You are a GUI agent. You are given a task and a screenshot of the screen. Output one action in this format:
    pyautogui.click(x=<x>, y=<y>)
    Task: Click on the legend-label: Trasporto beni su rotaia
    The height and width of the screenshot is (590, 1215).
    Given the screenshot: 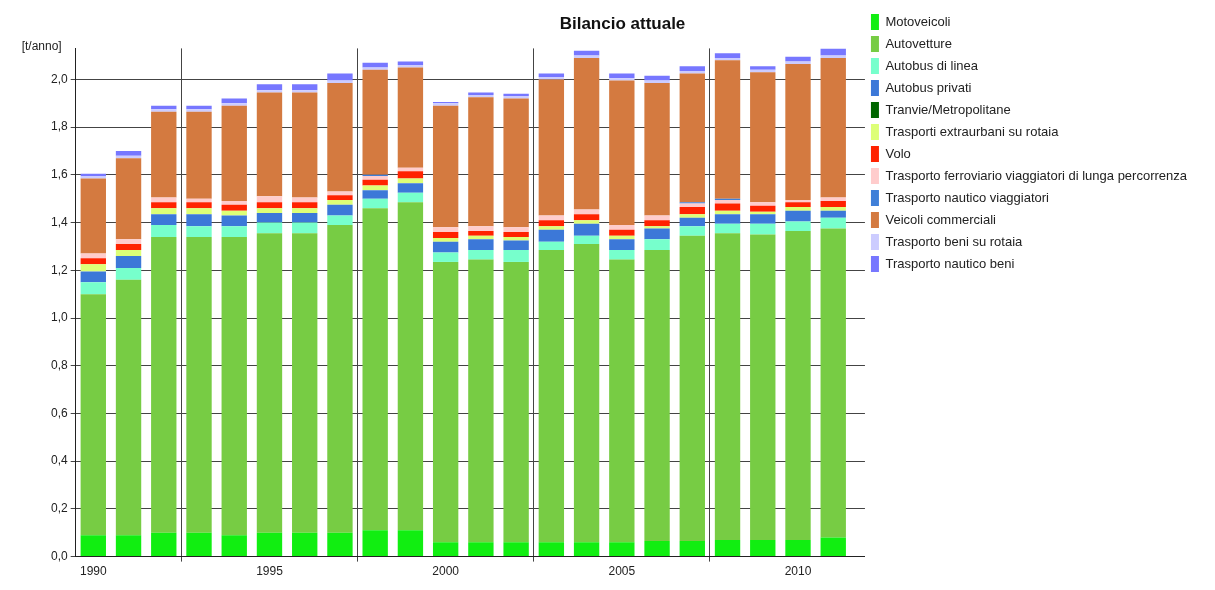 What is the action you would take?
    pyautogui.click(x=954, y=241)
    